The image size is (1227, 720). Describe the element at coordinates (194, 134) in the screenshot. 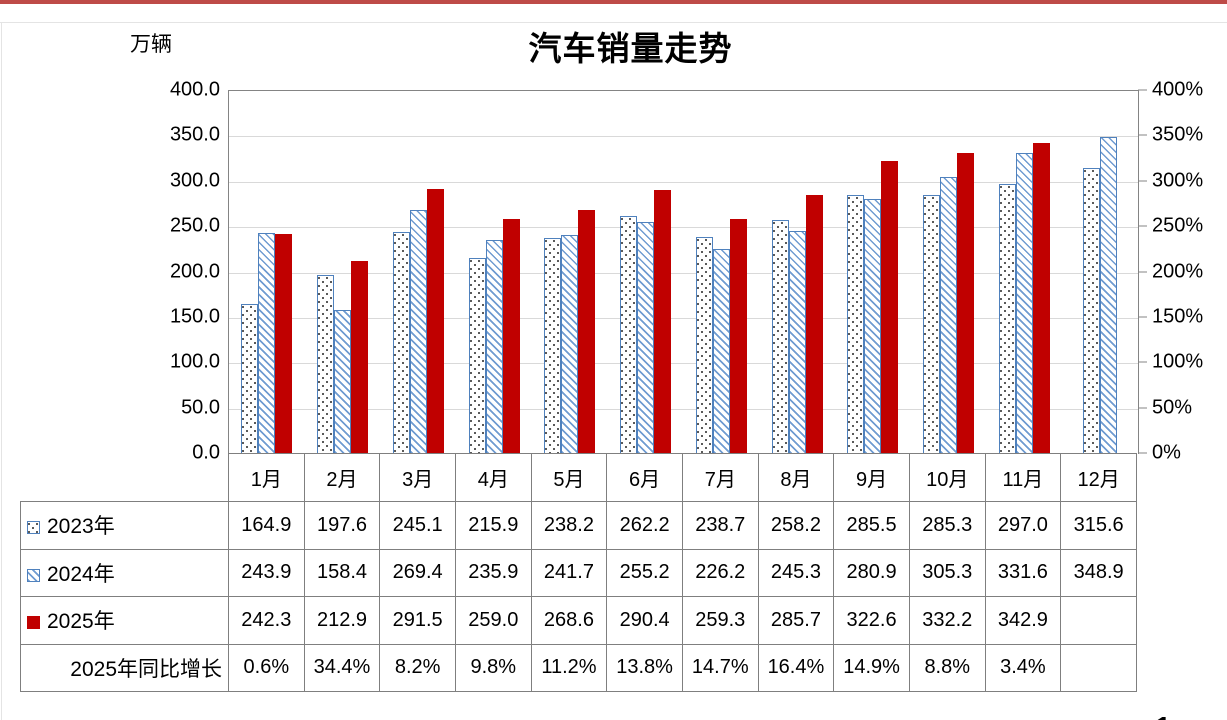

I see `left-axis-tick-label: 350.0` at that location.